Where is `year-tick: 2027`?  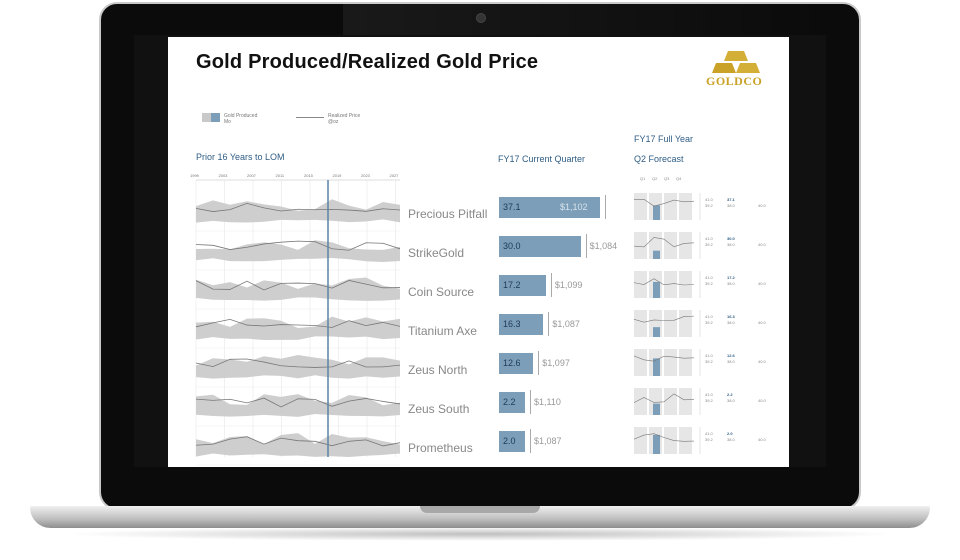
year-tick: 2027 is located at coordinates (394, 175).